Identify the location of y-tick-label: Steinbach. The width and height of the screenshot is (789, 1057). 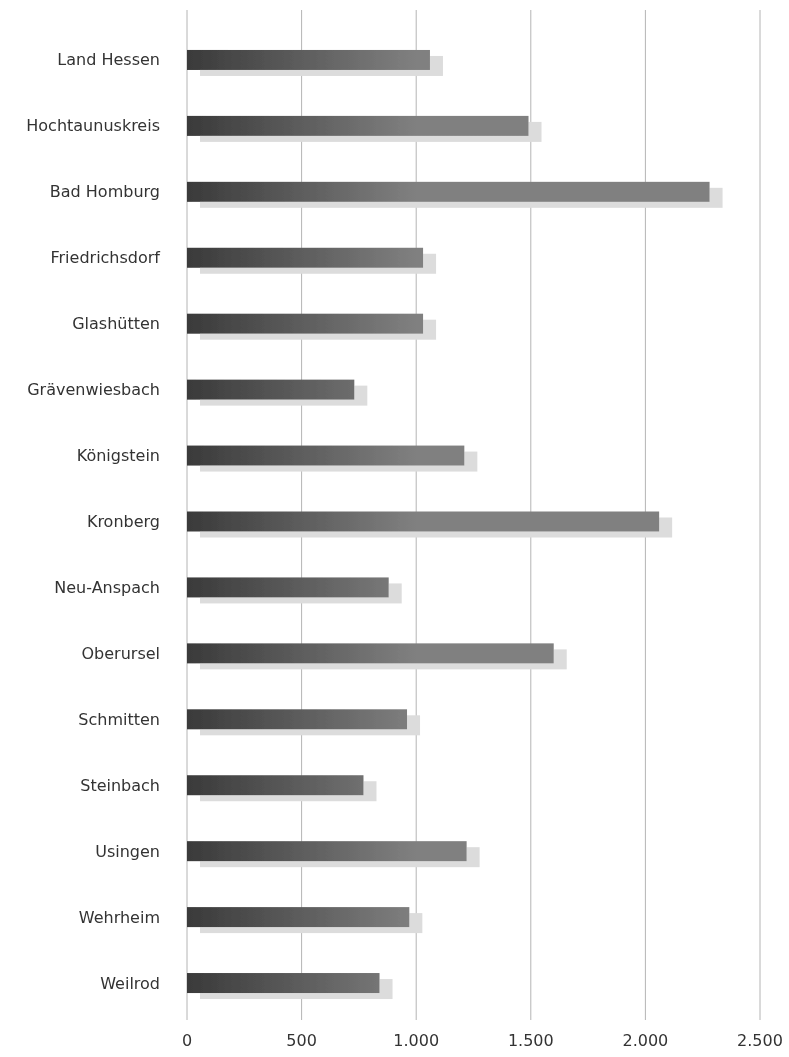
(120, 785).